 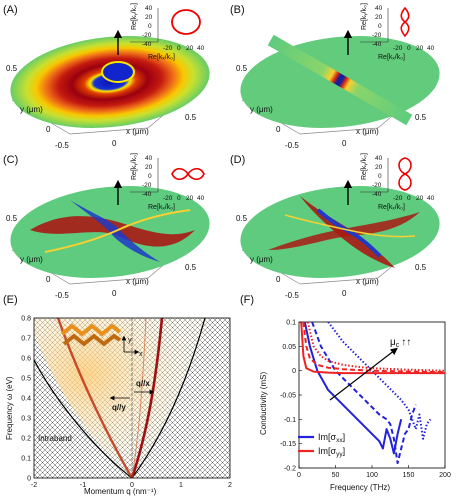 What do you see at coordinates (141, 354) in the screenshot?
I see `lattice-axis-x: x` at bounding box center [141, 354].